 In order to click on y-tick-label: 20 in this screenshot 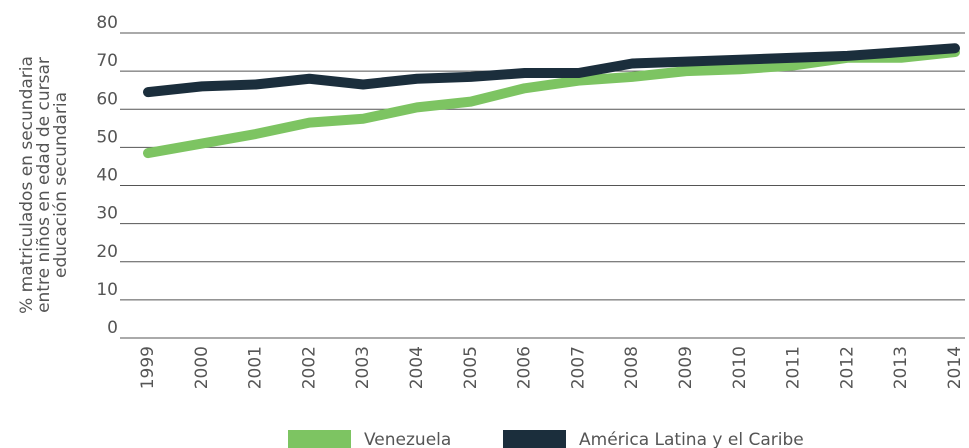, I will do `click(107, 252)`.